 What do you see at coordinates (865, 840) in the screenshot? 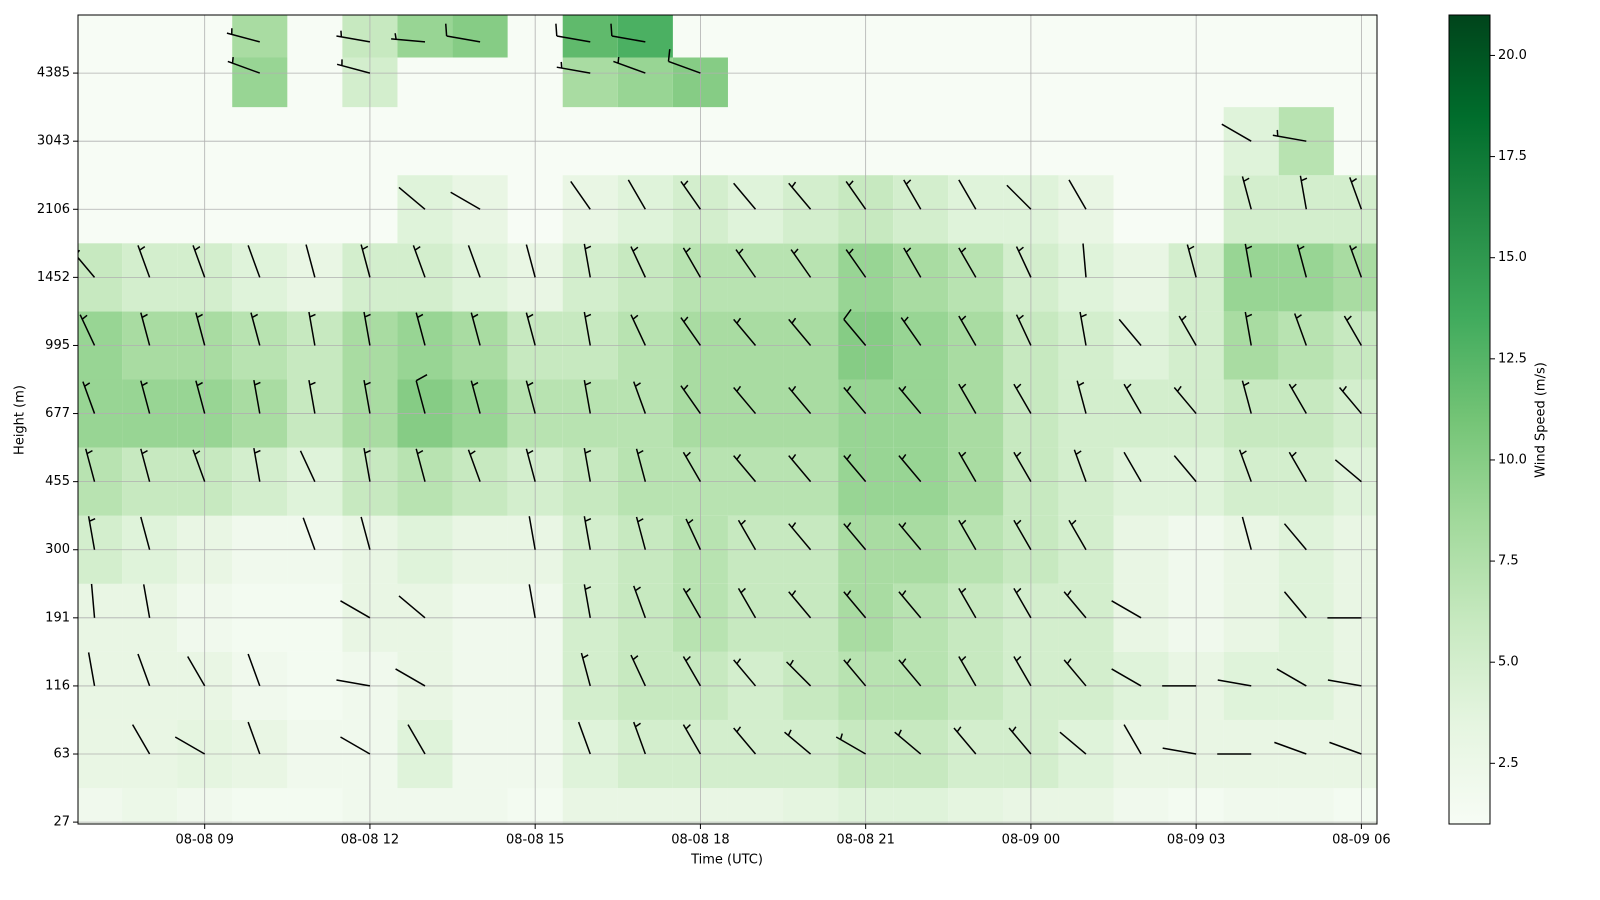
I see `x-tick-label: 08-08 21` at bounding box center [865, 840].